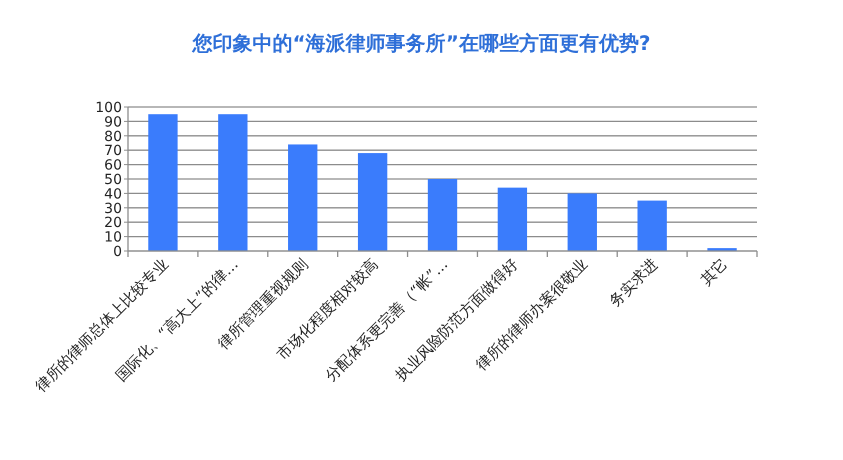 The width and height of the screenshot is (843, 460). I want to click on chart-title: 您印象中的“海派律师事务所”在哪些方面更有优势?, so click(421, 43).